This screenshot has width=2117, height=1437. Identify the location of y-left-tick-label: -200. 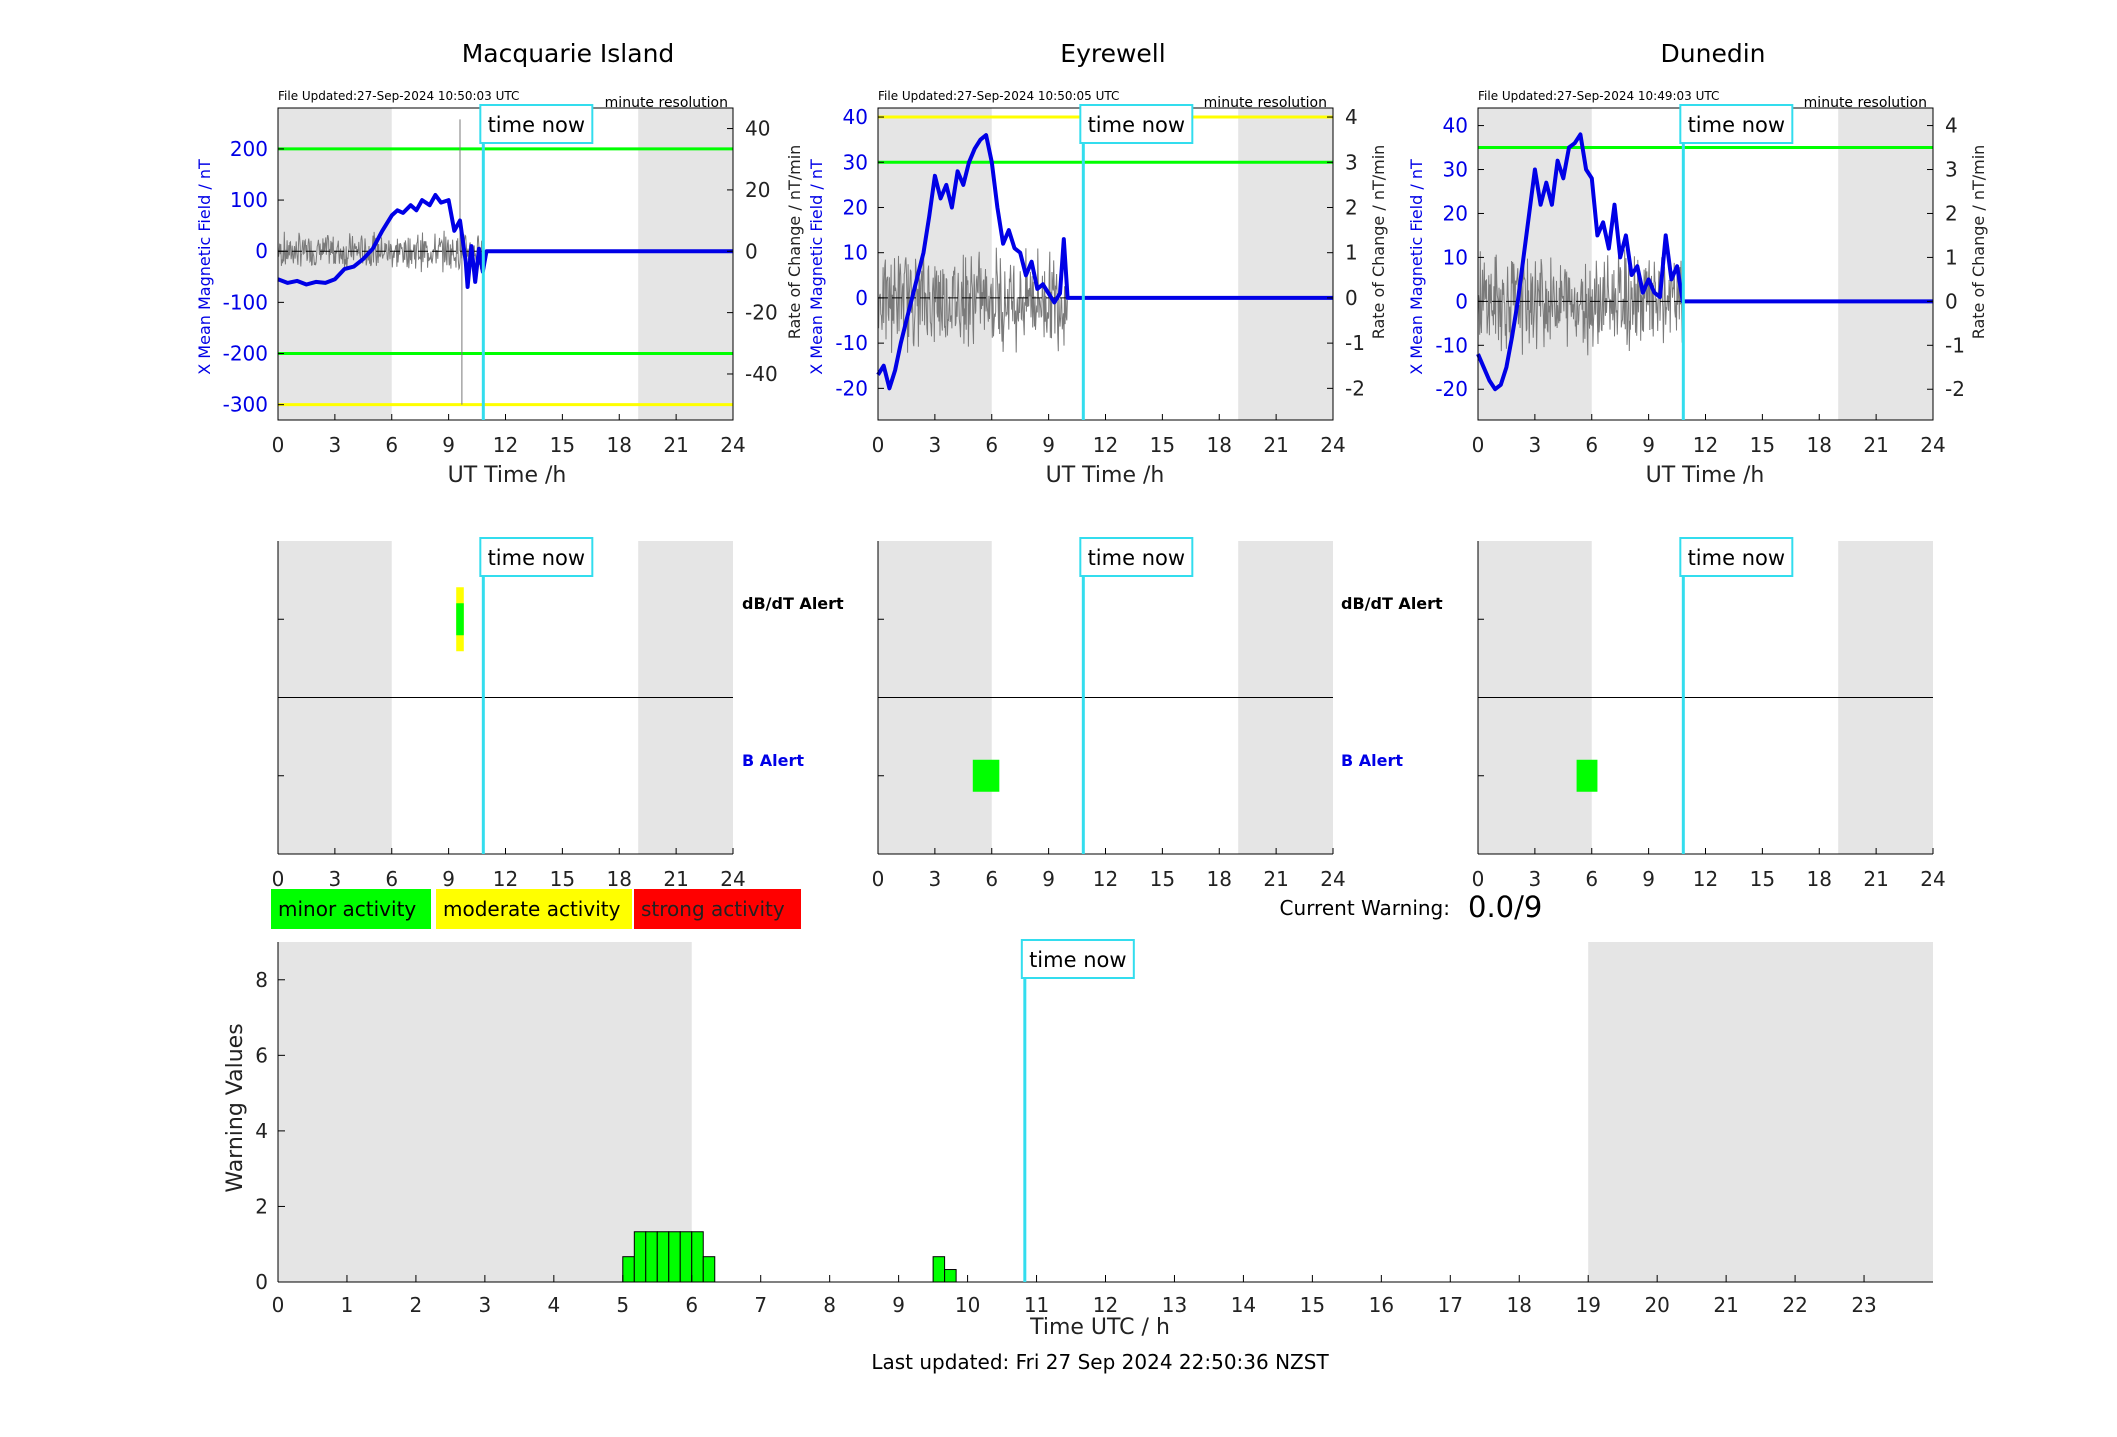
(245, 354).